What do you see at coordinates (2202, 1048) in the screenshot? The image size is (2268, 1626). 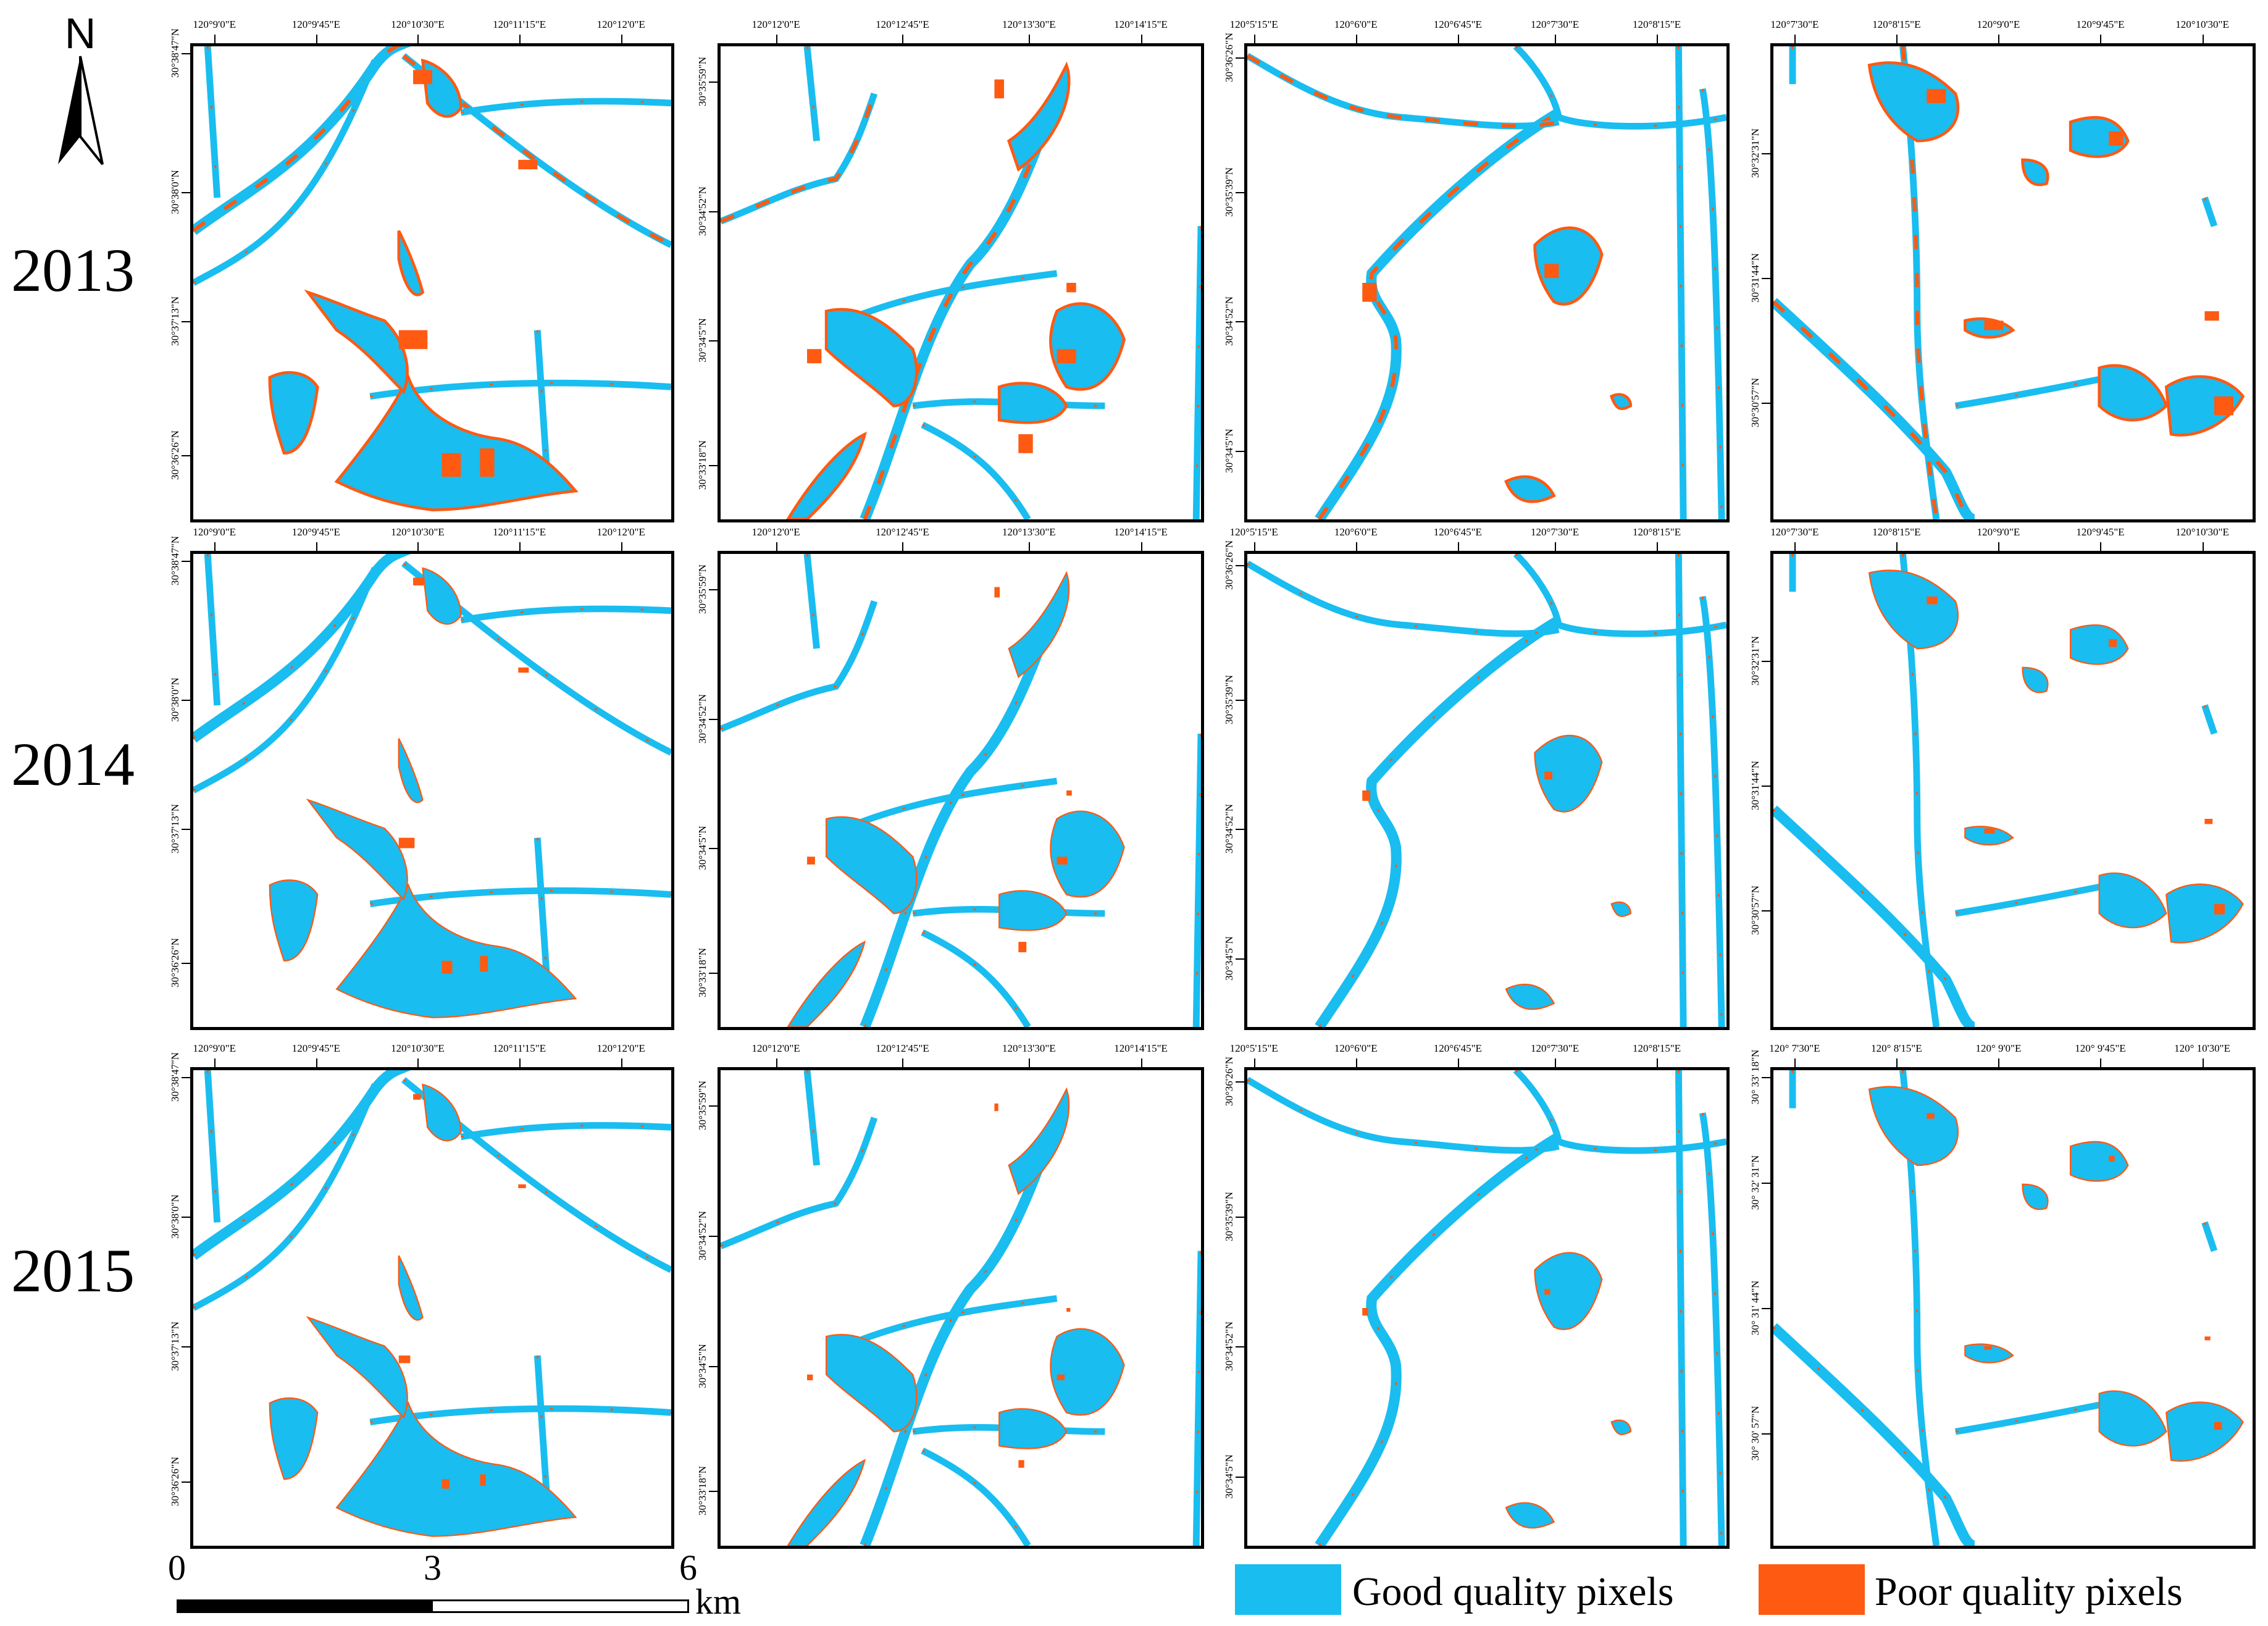 I see `longitude-label: 120° 10'30"E` at bounding box center [2202, 1048].